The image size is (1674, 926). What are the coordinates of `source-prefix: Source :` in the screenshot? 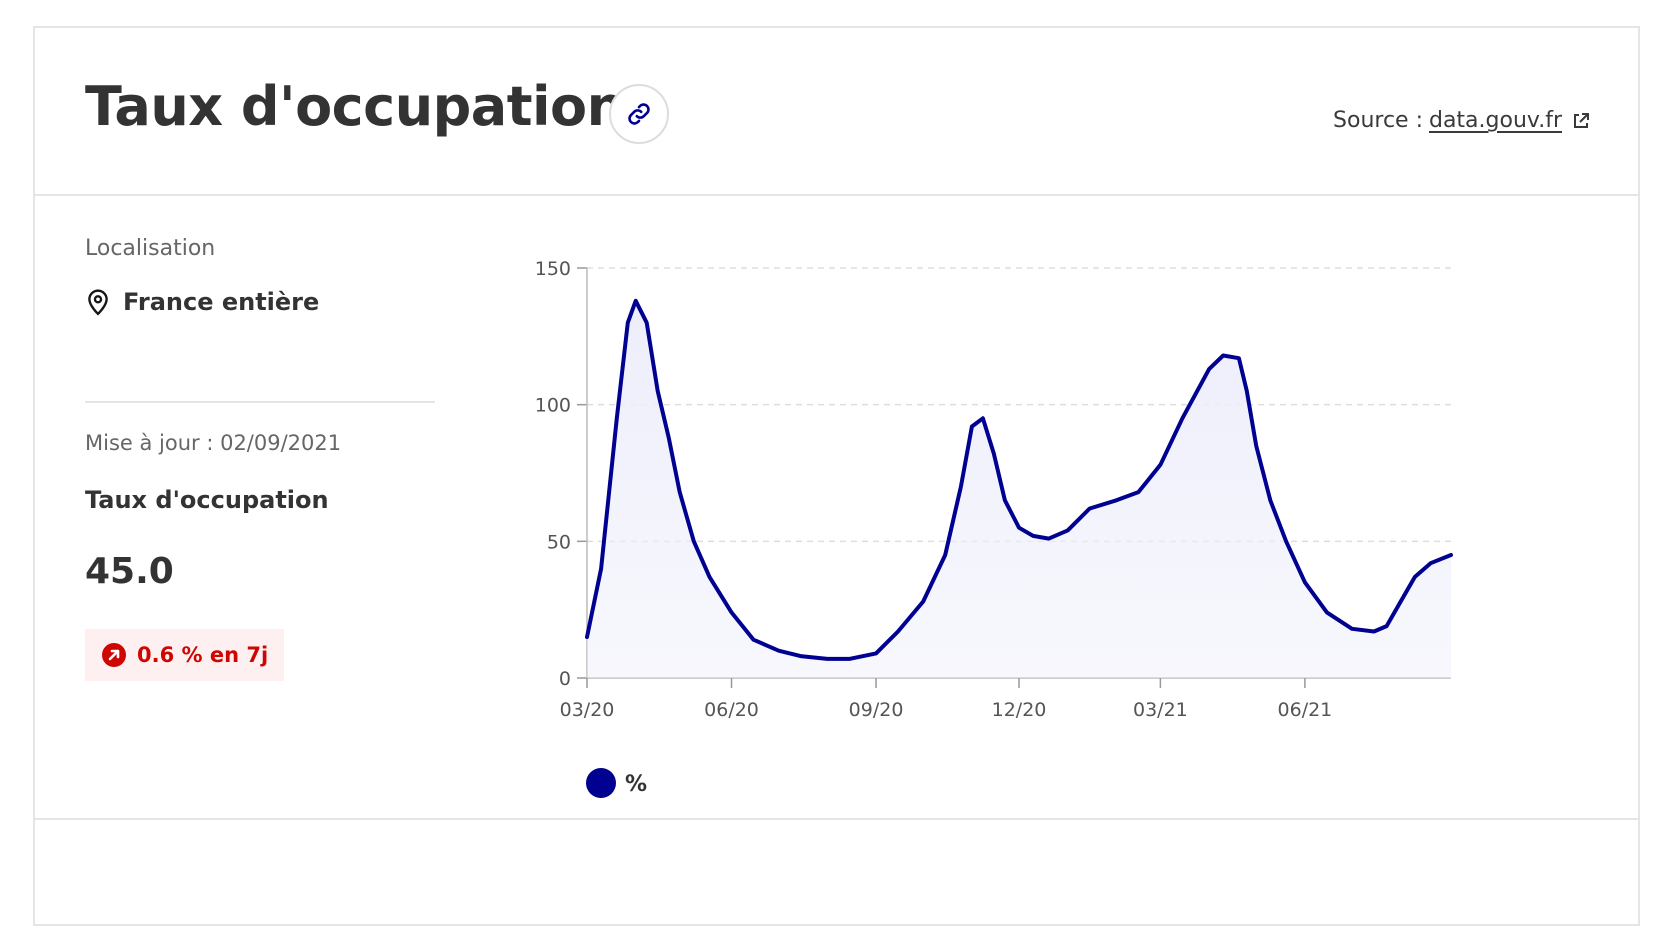 It's located at (1378, 120).